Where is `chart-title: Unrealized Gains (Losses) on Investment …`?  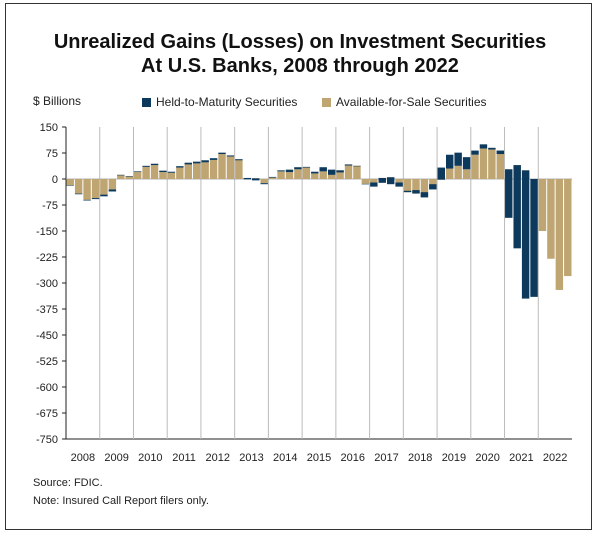 chart-title: Unrealized Gains (Losses) on Investment … is located at coordinates (300, 54).